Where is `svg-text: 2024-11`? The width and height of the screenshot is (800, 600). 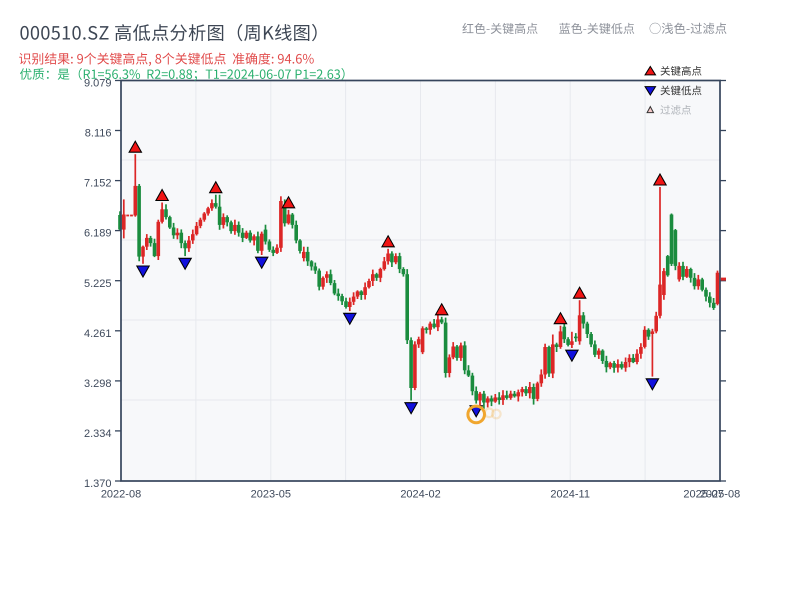
svg-text: 2024-11 is located at coordinates (570, 495).